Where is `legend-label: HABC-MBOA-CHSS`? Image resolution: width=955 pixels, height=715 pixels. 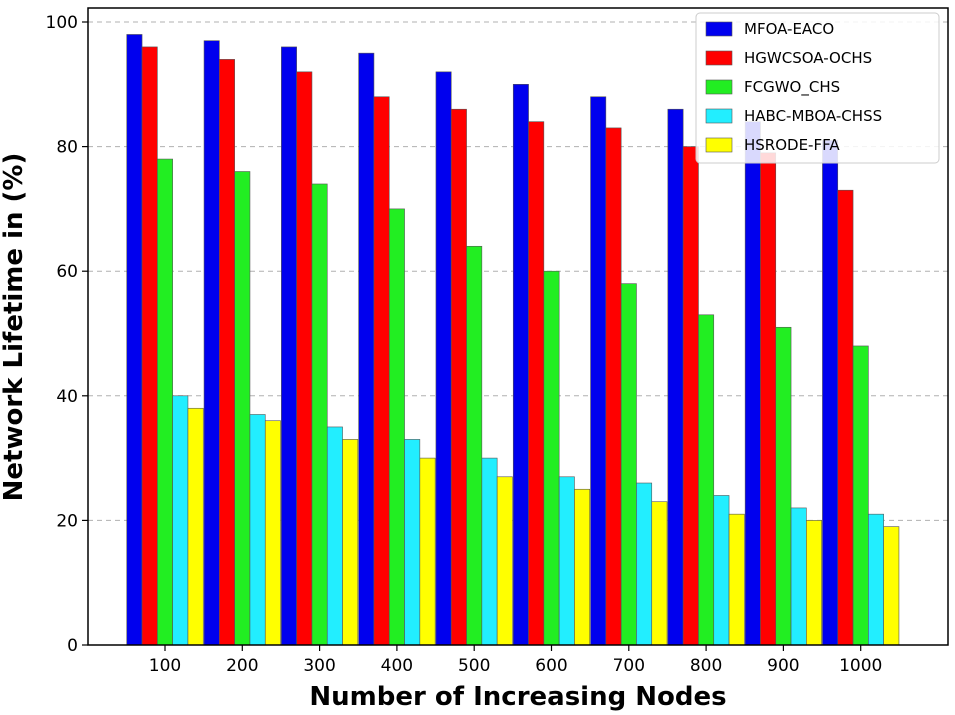 legend-label: HABC-MBOA-CHSS is located at coordinates (813, 116).